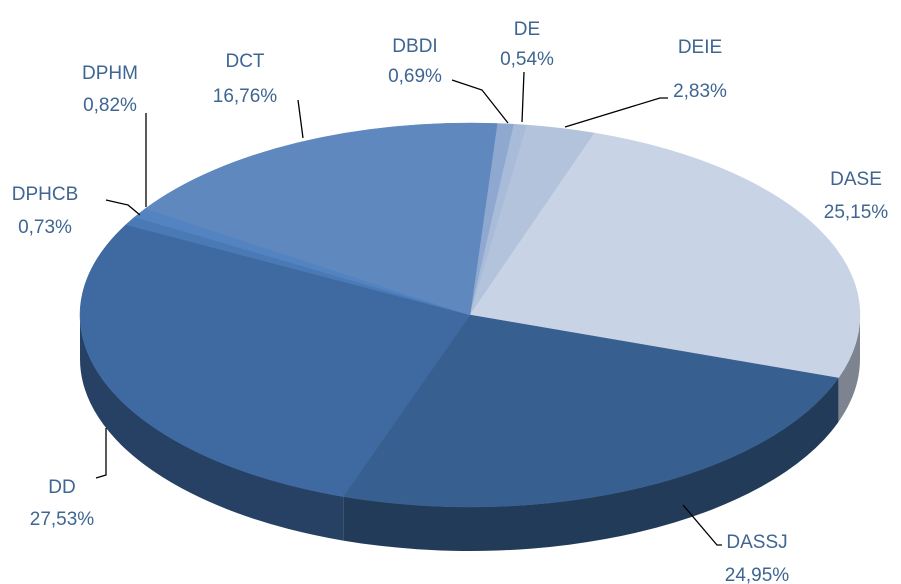  Describe the element at coordinates (527, 29) in the screenshot. I see `slice-label-name: DE` at that location.